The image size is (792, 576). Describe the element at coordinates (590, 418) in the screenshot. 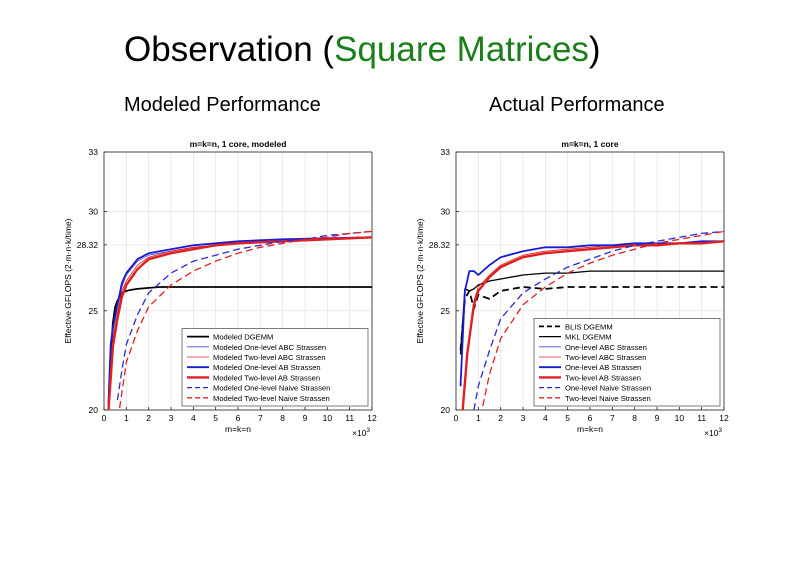

I see `actual-chart-xtick-label-6: 6` at that location.